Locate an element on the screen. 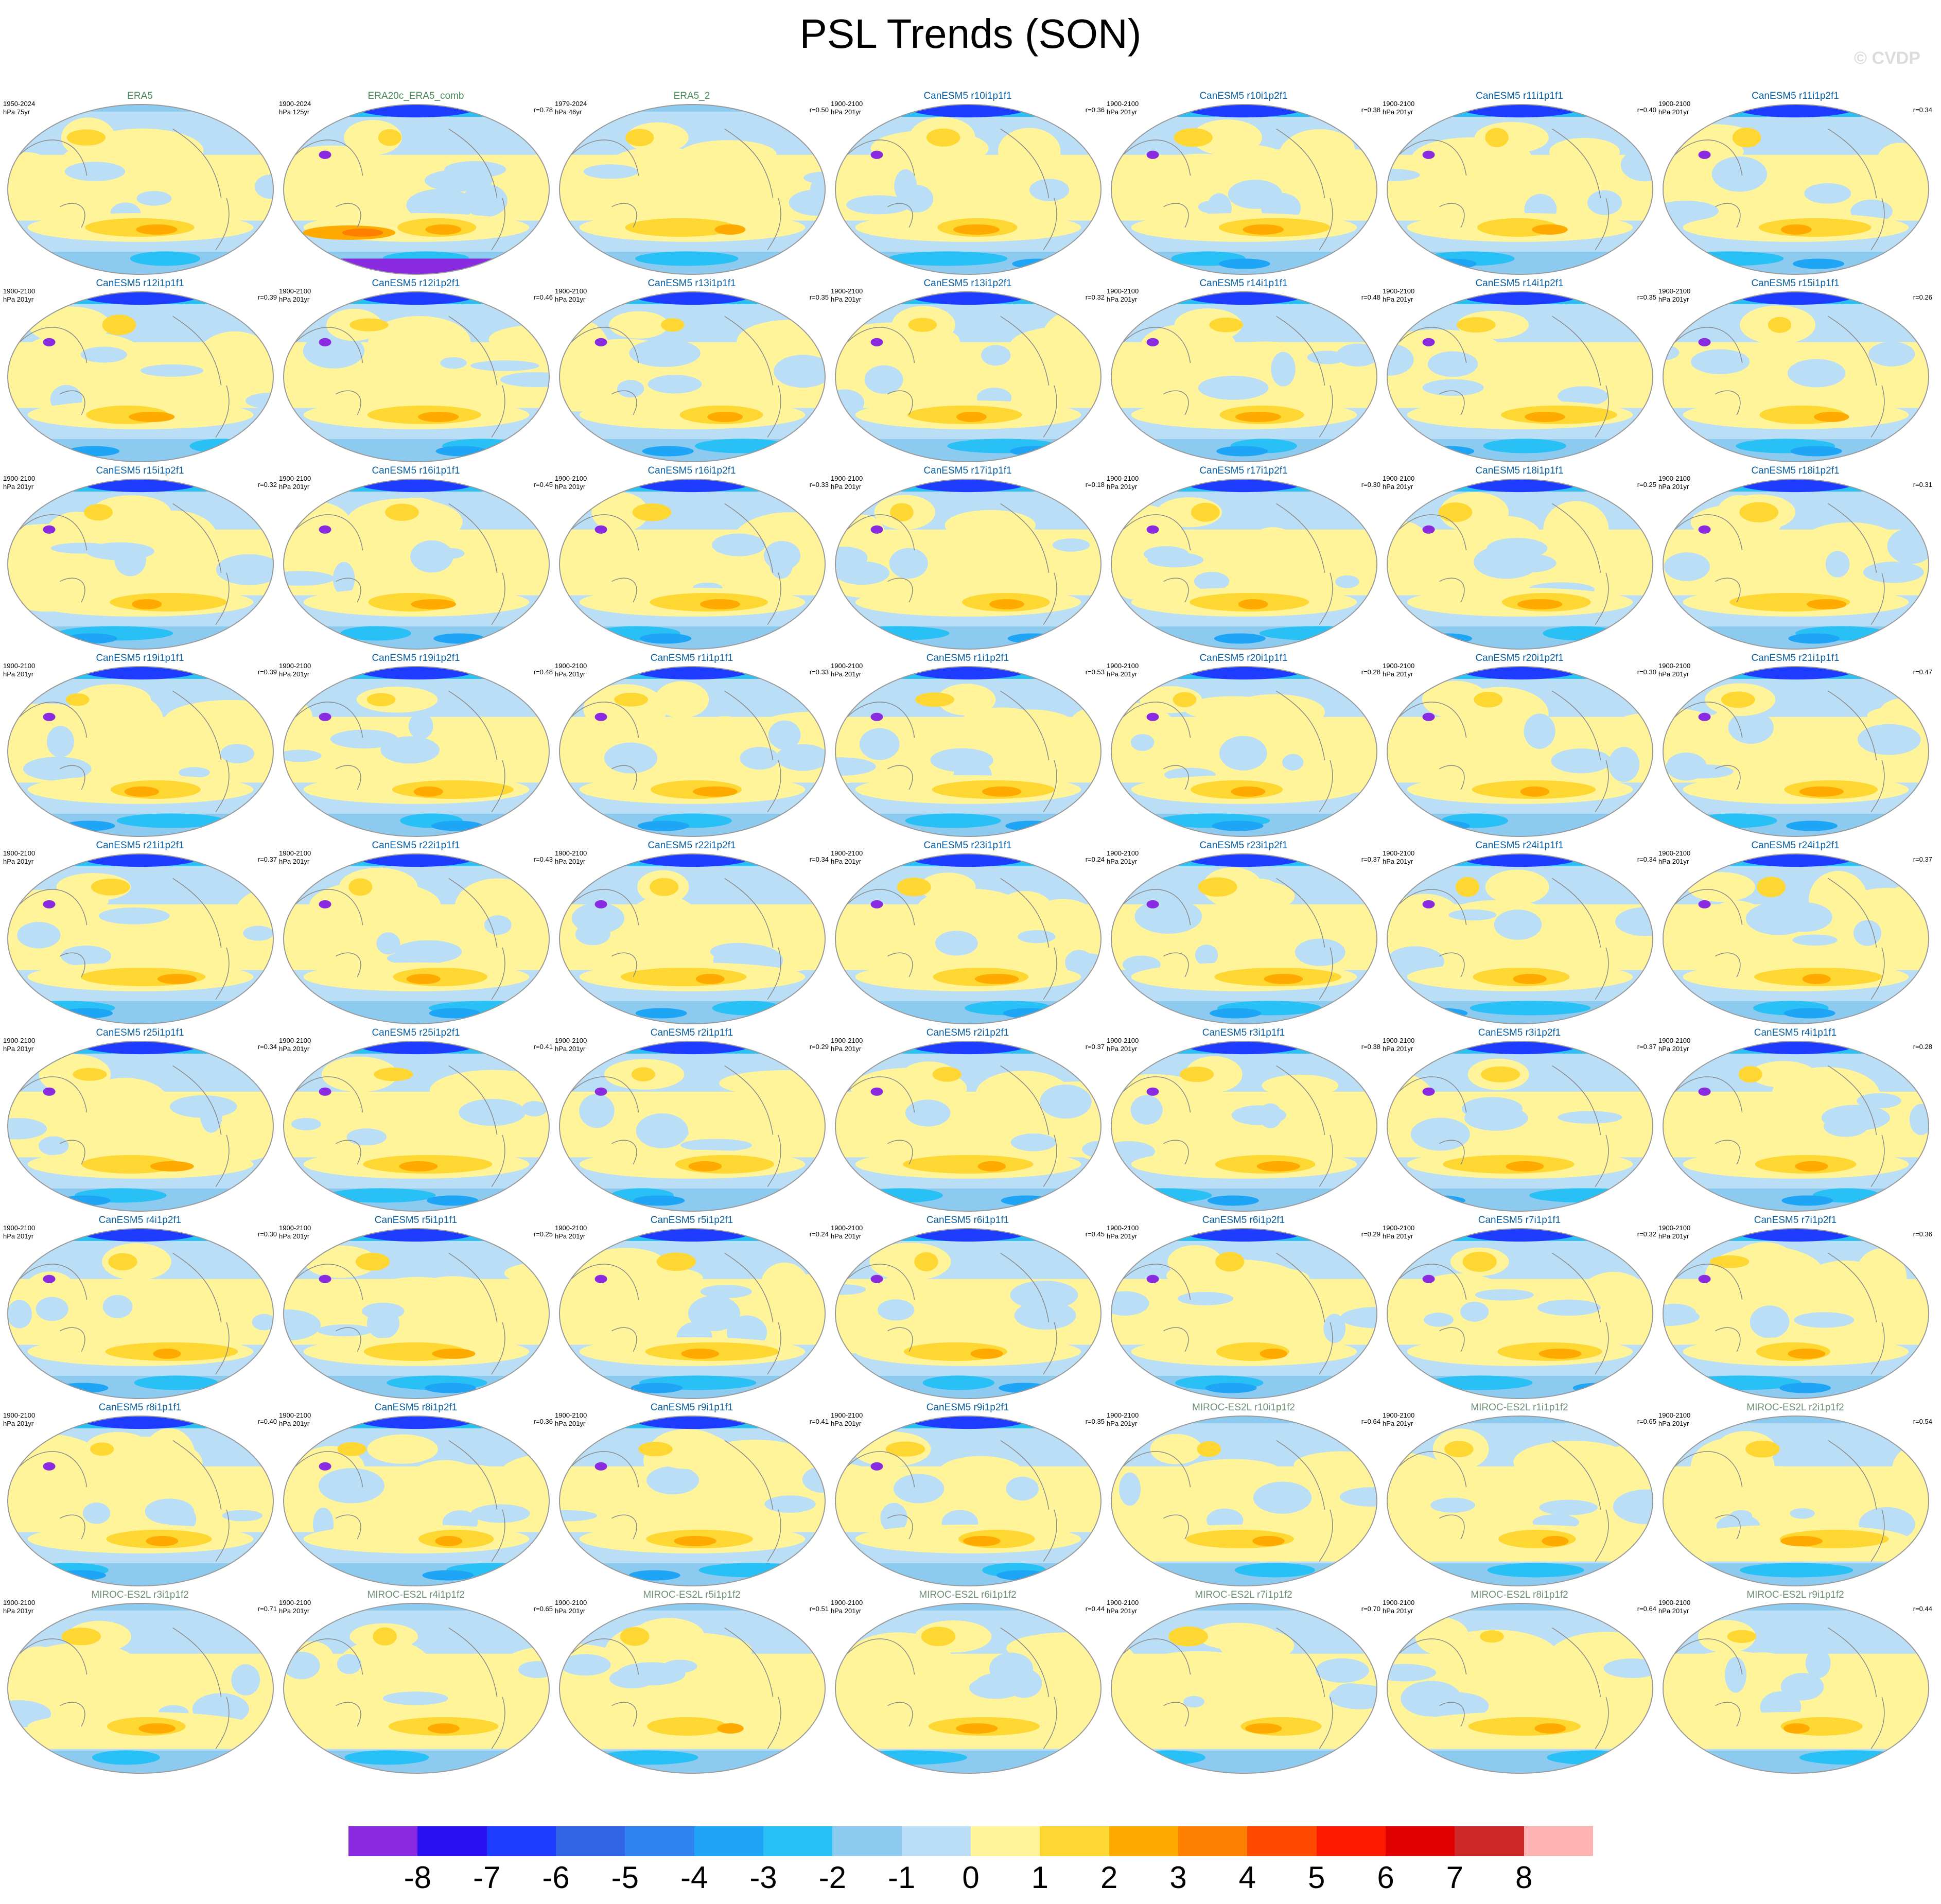 The height and width of the screenshot is (1904, 1941). panel-correlation: r=0.65 is located at coordinates (1647, 1421).